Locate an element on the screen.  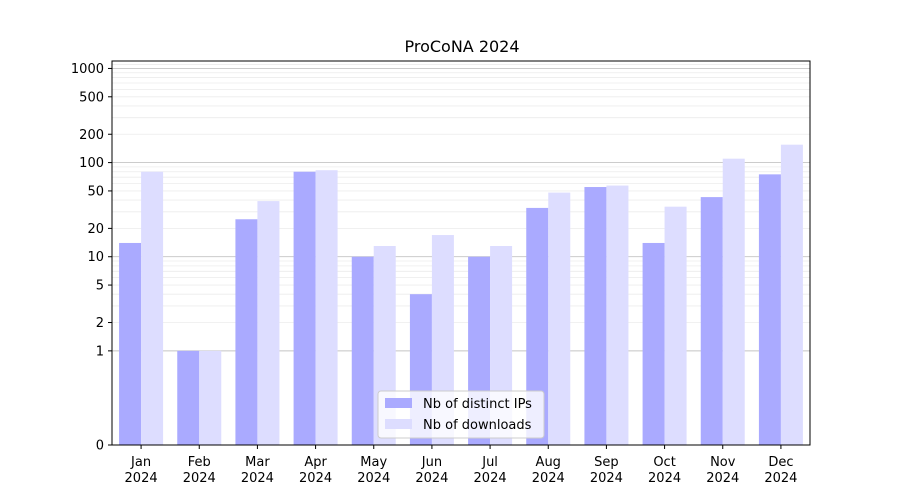
legend: Nb of distinct IPs Nb of downloads is located at coordinates (461, 414).